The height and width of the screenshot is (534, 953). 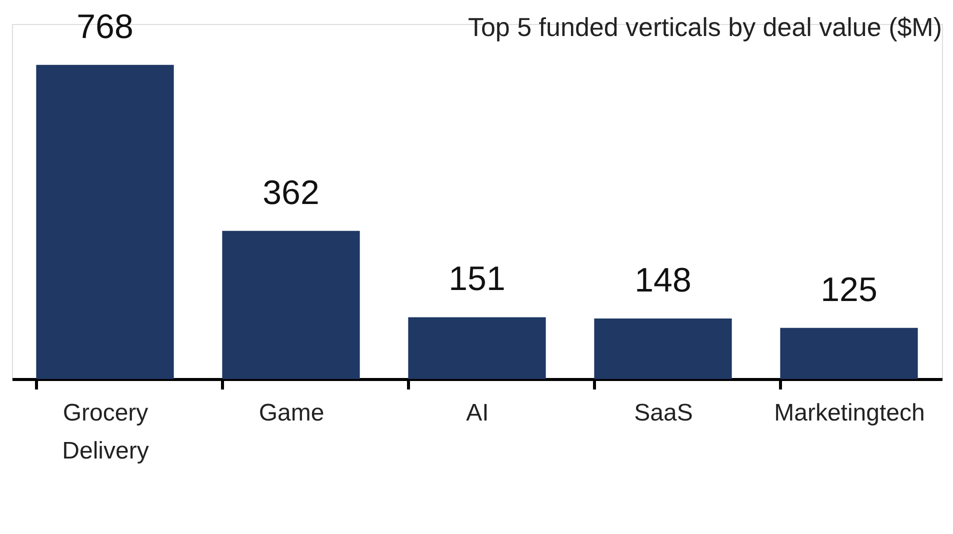 I want to click on x-tick-label: Marketingtech, so click(x=849, y=413).